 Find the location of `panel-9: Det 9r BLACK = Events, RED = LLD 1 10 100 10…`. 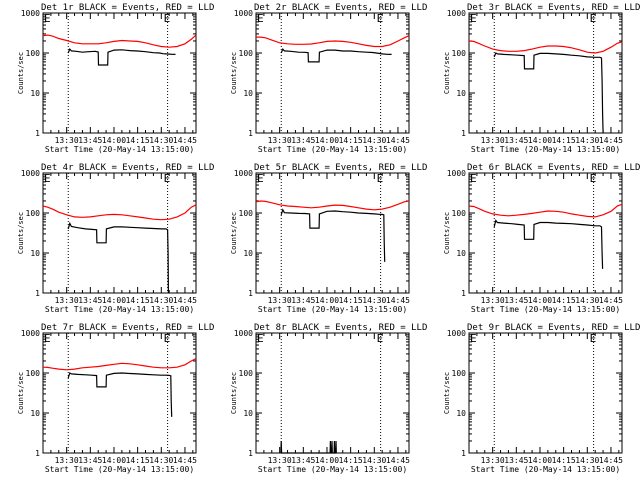

panel-9: Det 9r BLACK = Events, RED = LLD 1 10 100 10… is located at coordinates (541, 398).